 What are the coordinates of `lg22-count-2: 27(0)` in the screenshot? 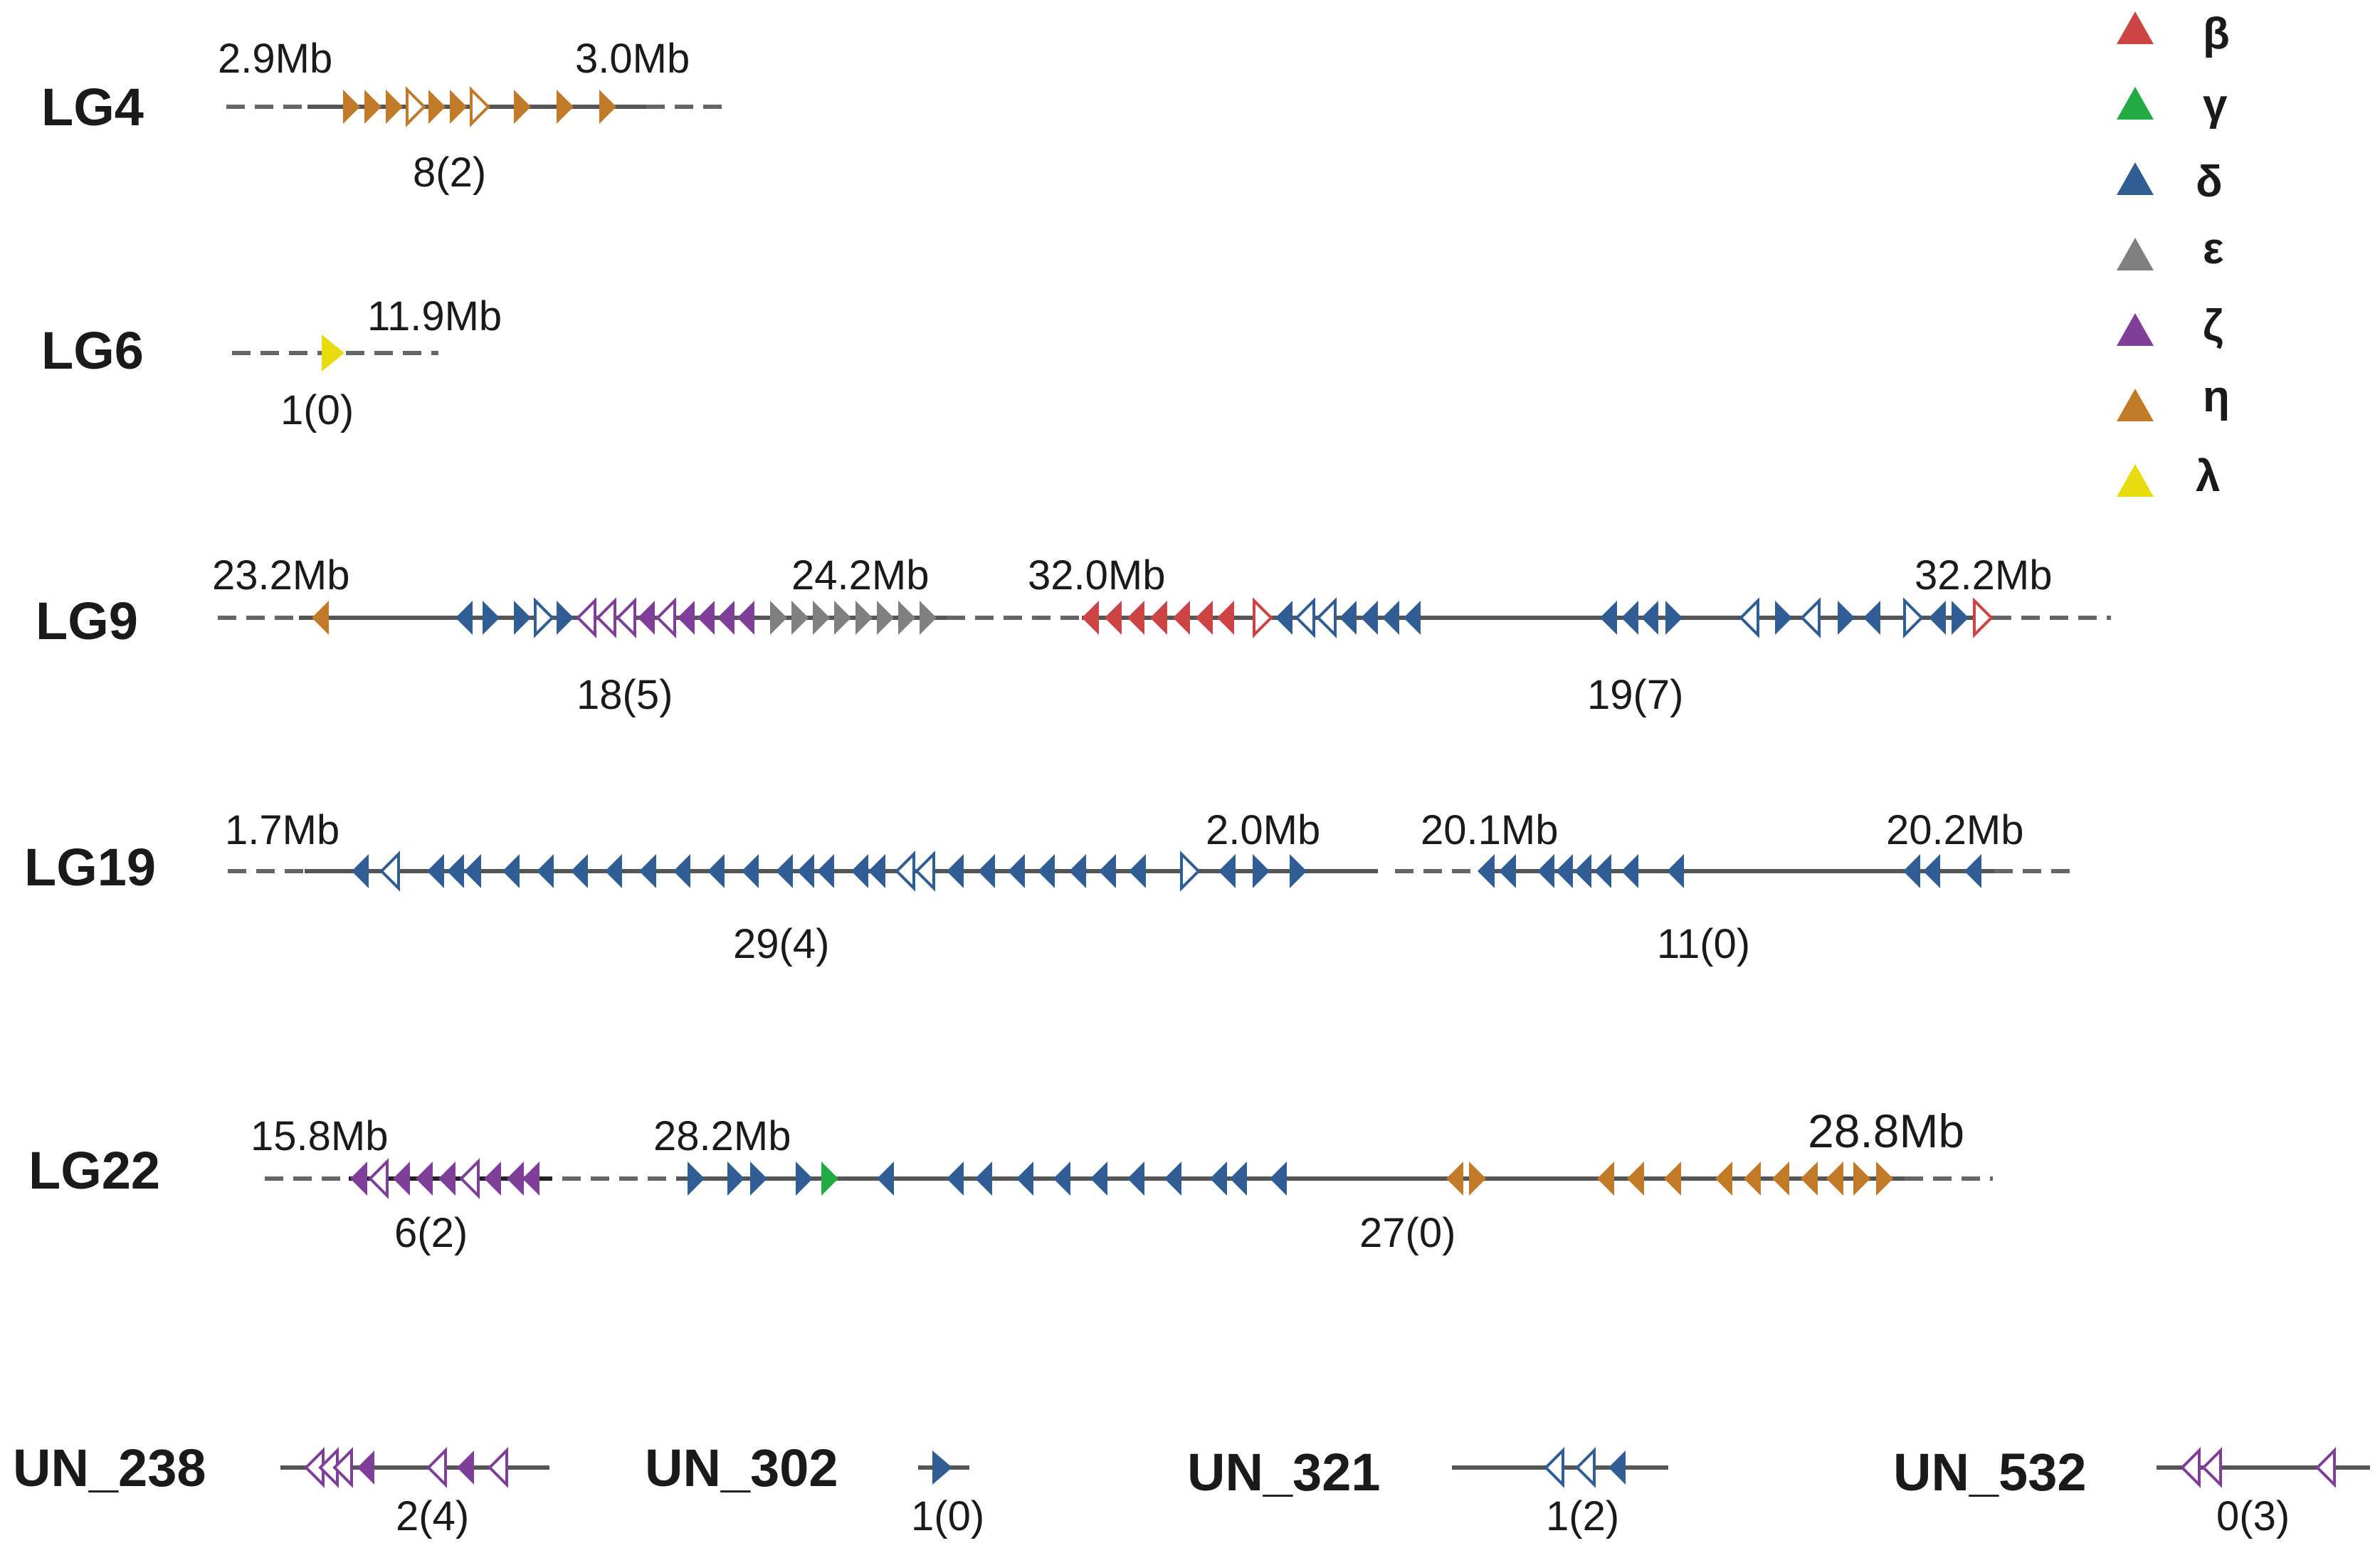 It's located at (1407, 1233).